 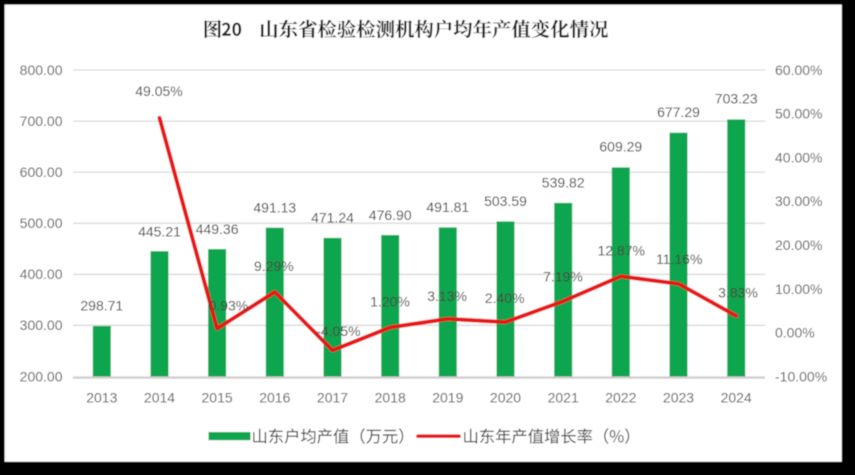 What do you see at coordinates (41, 121) in the screenshot?
I see `svg-text: 700.00` at bounding box center [41, 121].